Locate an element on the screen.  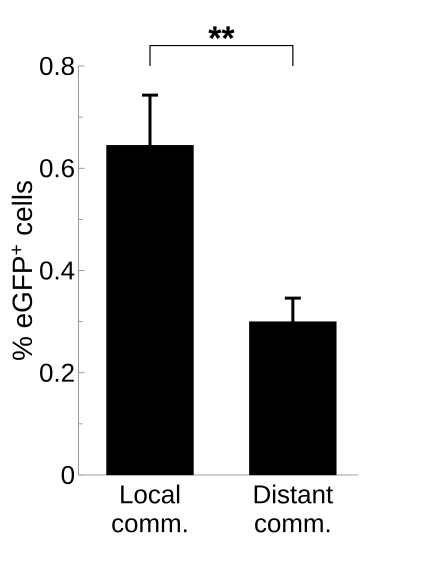
y-tick-label: 0 is located at coordinates (68, 475).